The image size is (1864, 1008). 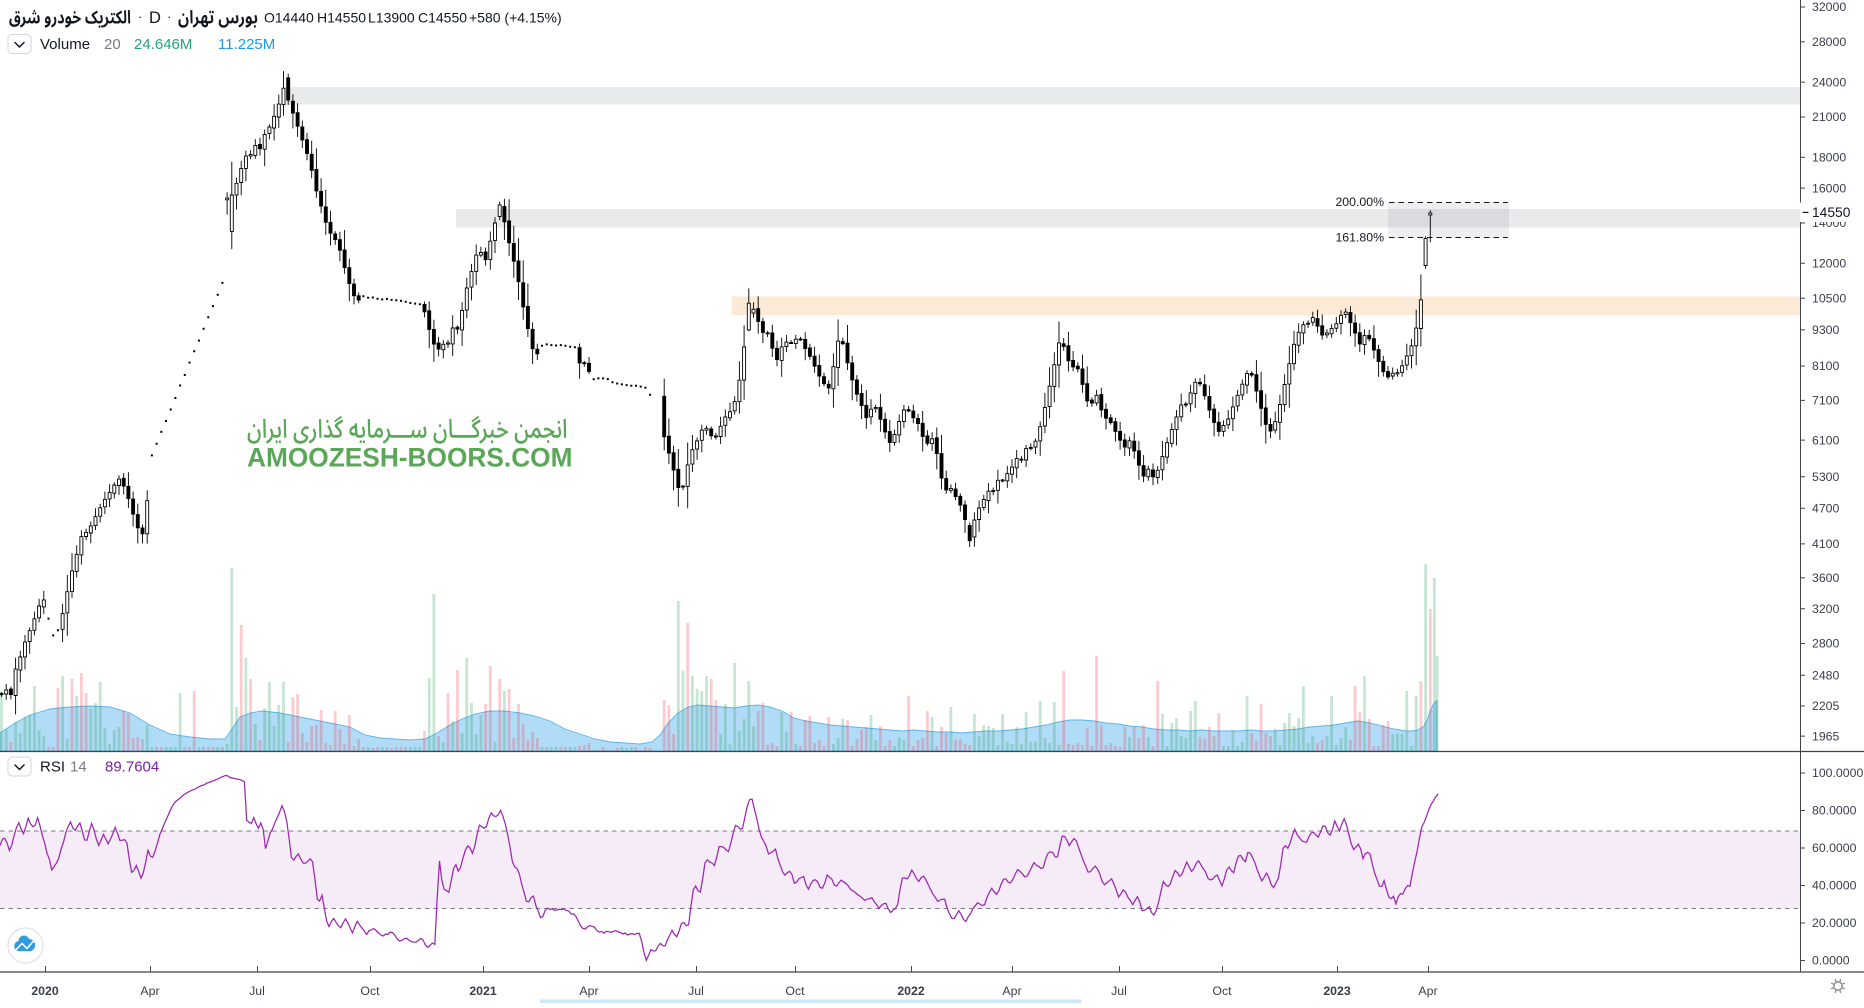 What do you see at coordinates (1826, 440) in the screenshot?
I see `svg-text: 6100` at bounding box center [1826, 440].